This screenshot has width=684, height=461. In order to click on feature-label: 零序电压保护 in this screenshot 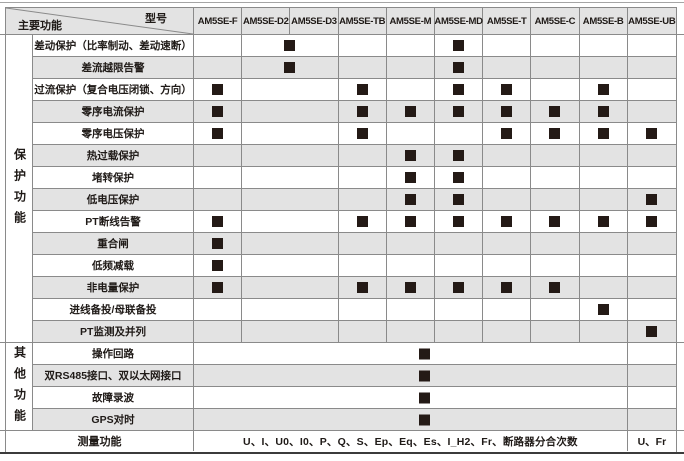, I will do `click(113, 134)`.